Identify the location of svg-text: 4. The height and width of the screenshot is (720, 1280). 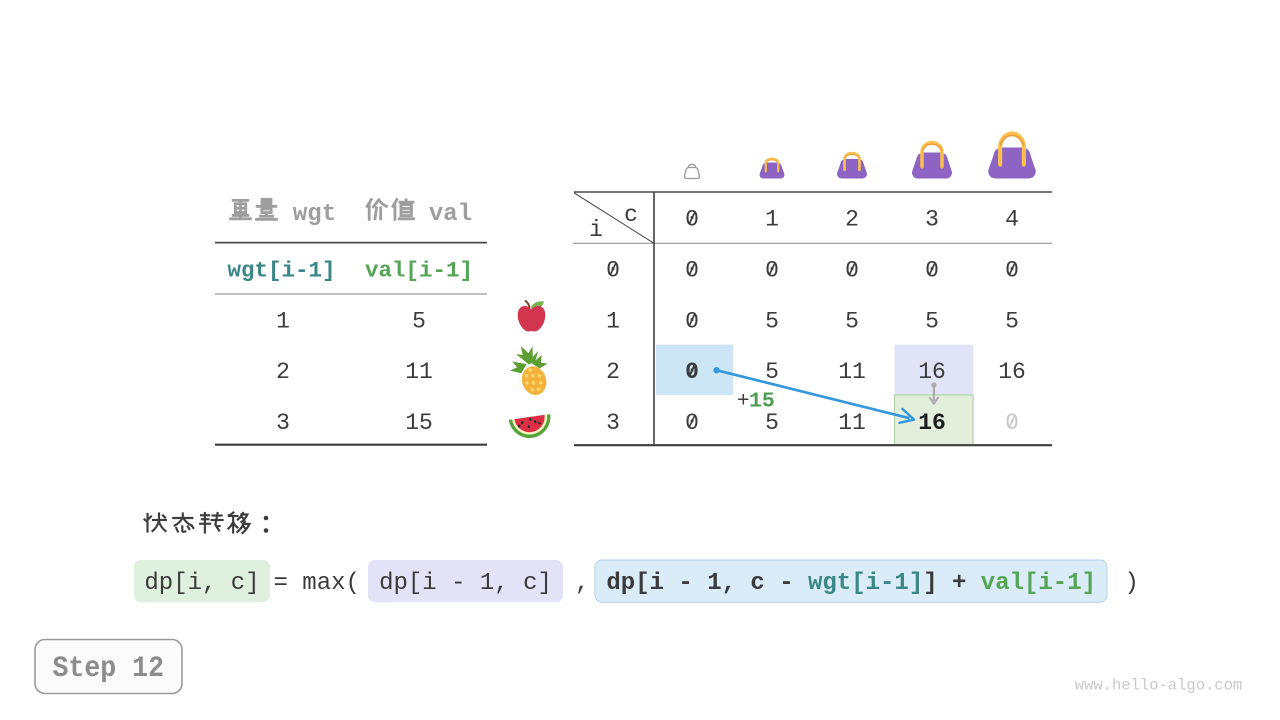
(1012, 220).